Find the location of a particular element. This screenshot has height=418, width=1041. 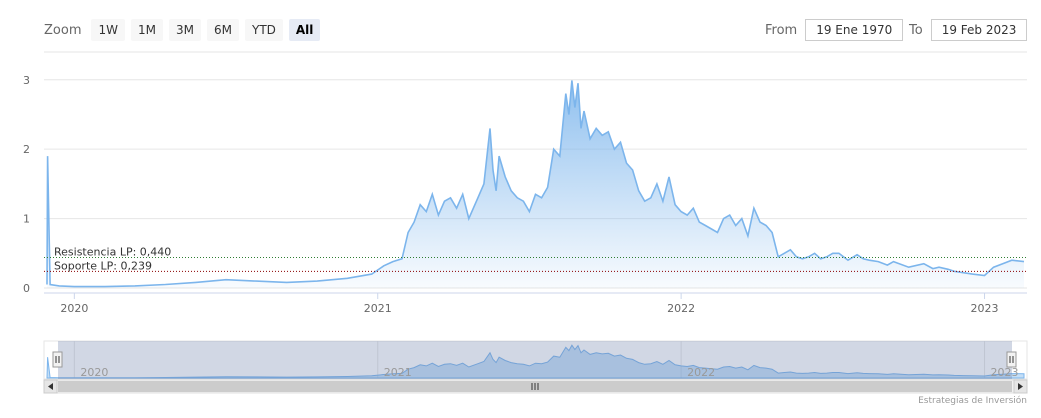

y-tick-label: 0 is located at coordinates (26, 288).